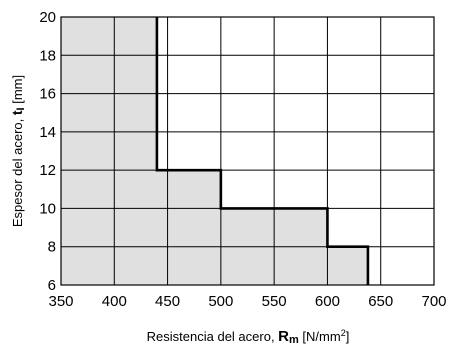 Image resolution: width=459 pixels, height=345 pixels. What do you see at coordinates (167, 301) in the screenshot?
I see `x-tick-label: 450` at bounding box center [167, 301].